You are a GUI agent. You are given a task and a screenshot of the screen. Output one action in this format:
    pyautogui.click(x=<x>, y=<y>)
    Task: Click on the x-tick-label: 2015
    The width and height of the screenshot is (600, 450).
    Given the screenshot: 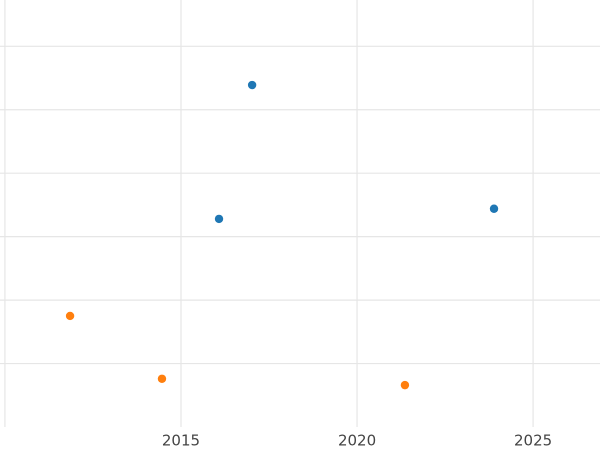 What is the action you would take?
    pyautogui.click(x=181, y=441)
    